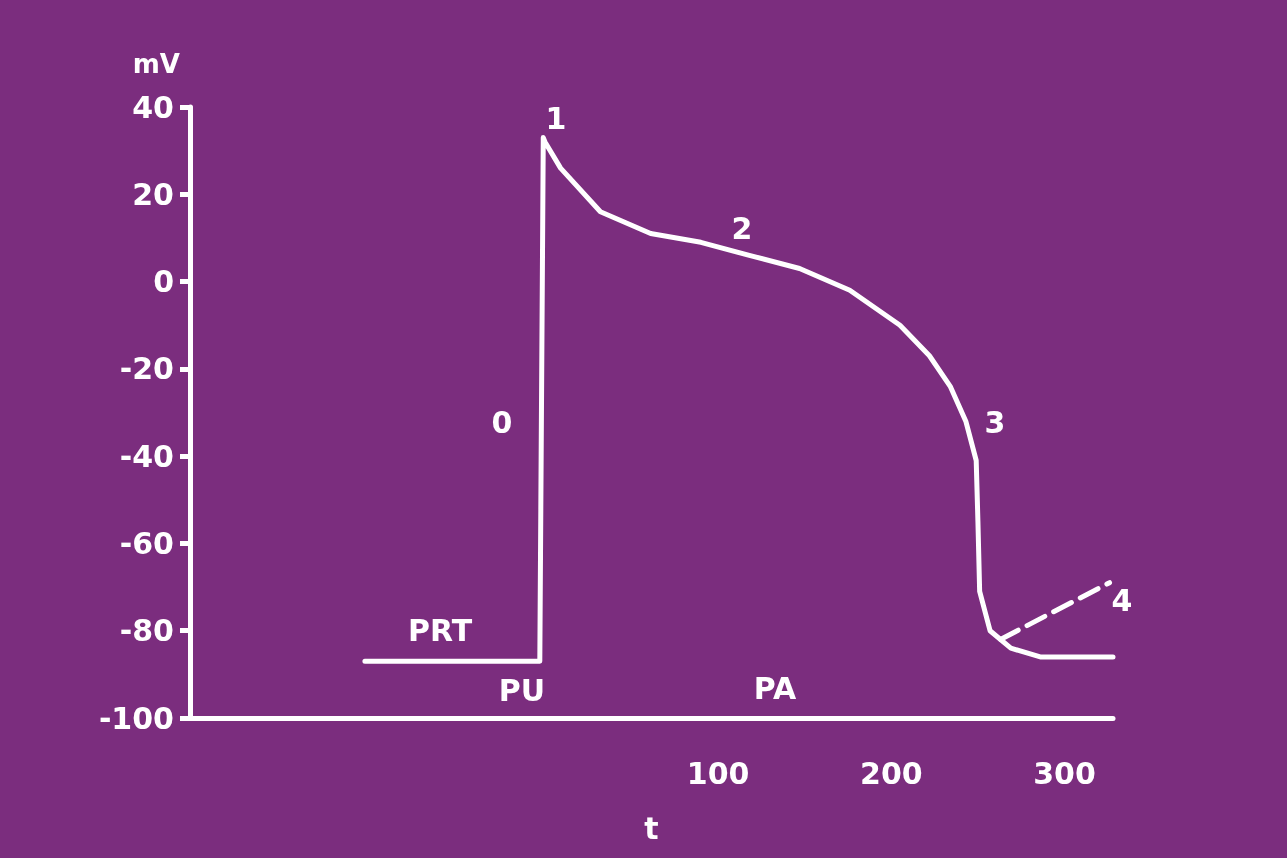  Describe the element at coordinates (775, 688) in the screenshot. I see `annotation: PA` at that location.